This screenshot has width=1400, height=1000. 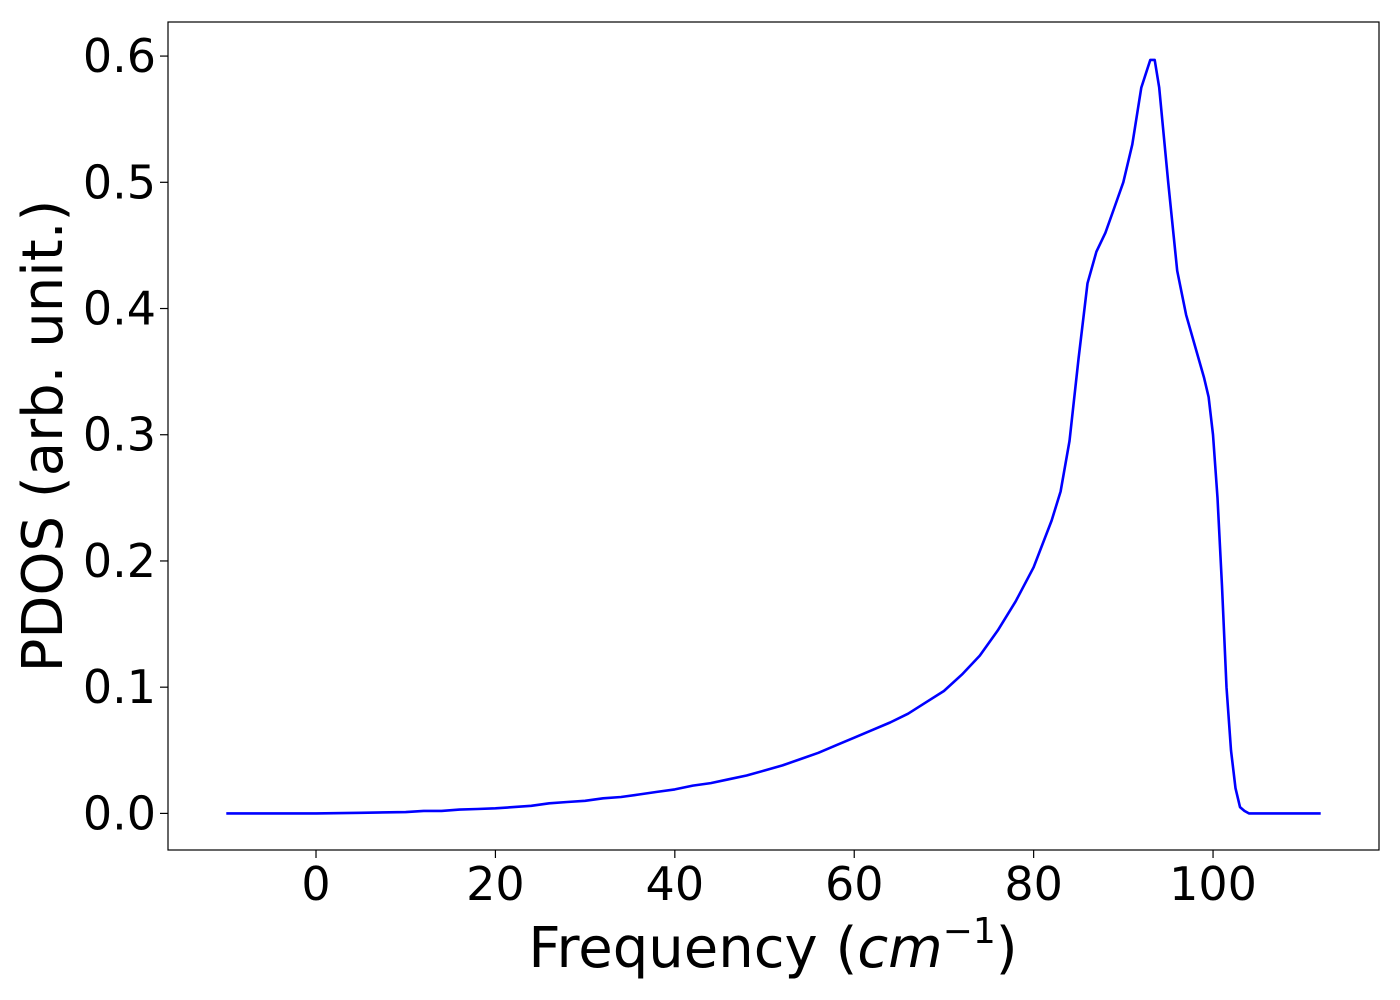 I want to click on y-axis-ticks: 0.0 0.1 0.2 0.3 0.4 0.5 0.6, so click(x=125, y=434).